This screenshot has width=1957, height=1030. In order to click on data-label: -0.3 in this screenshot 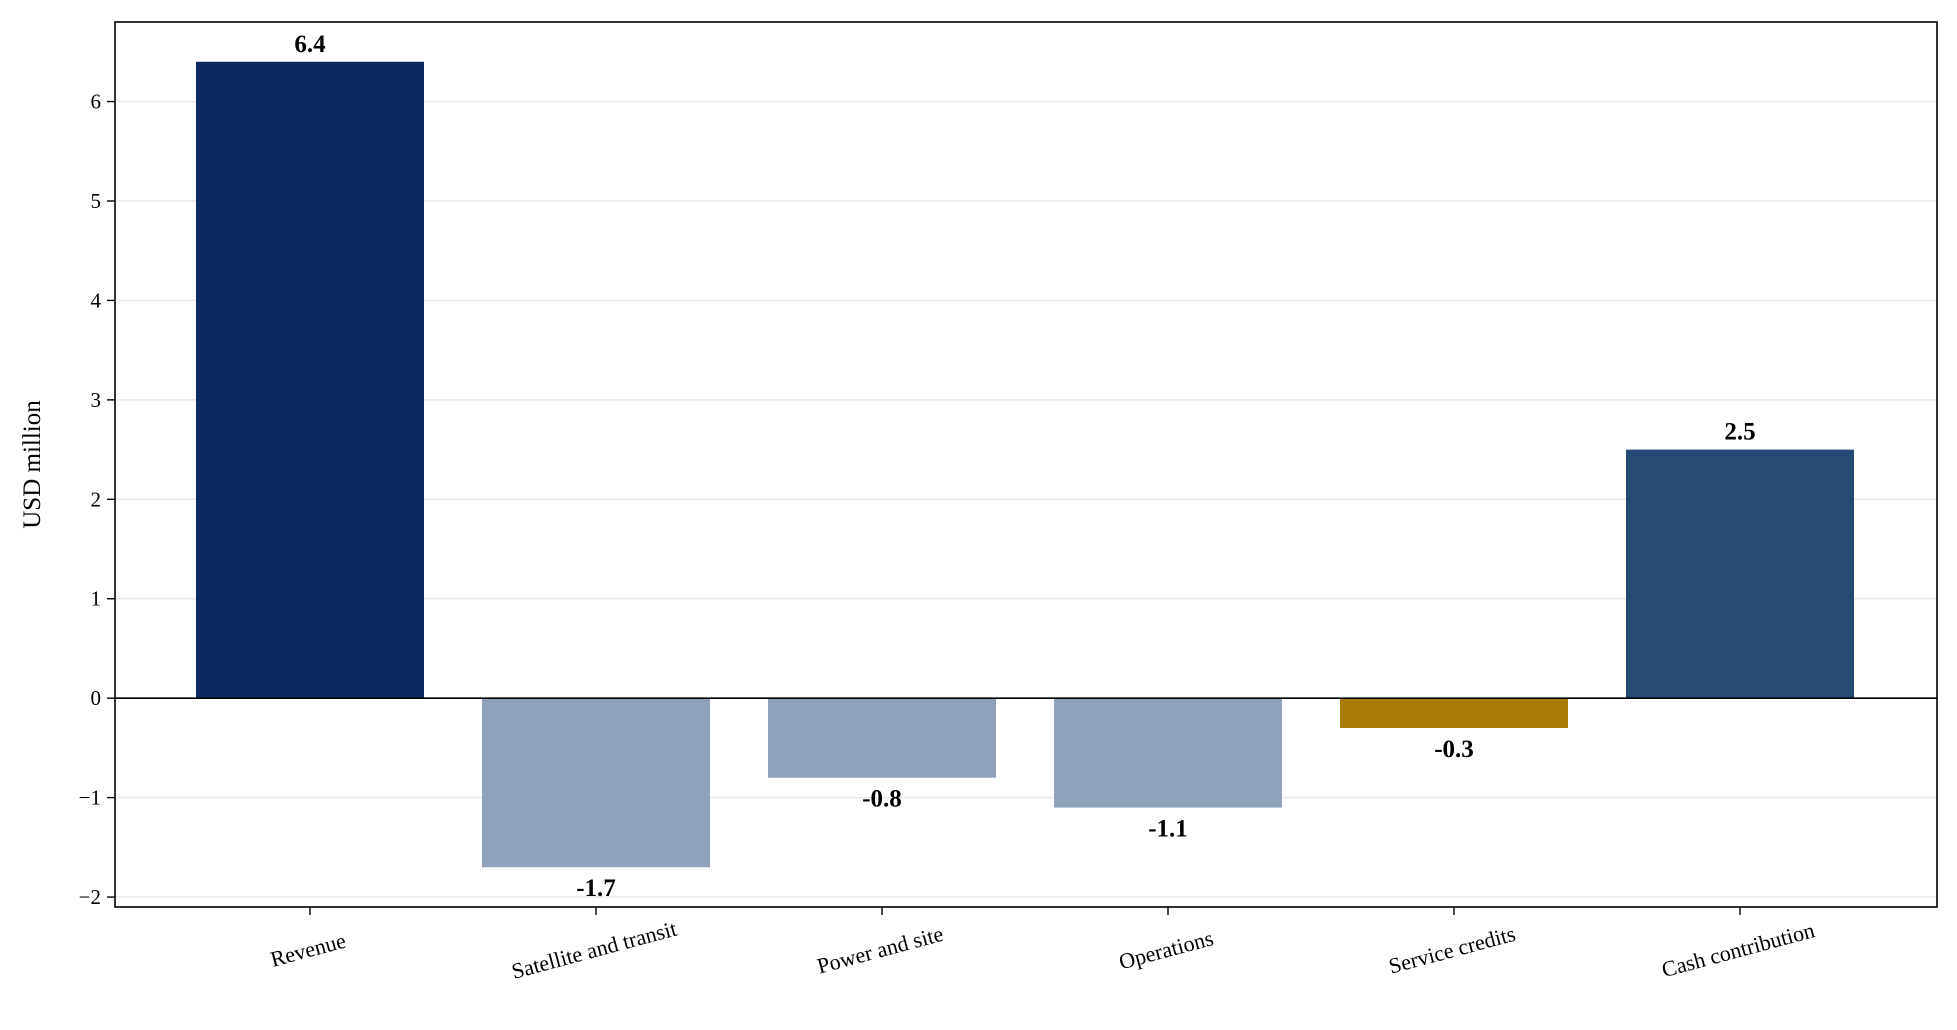, I will do `click(1454, 749)`.